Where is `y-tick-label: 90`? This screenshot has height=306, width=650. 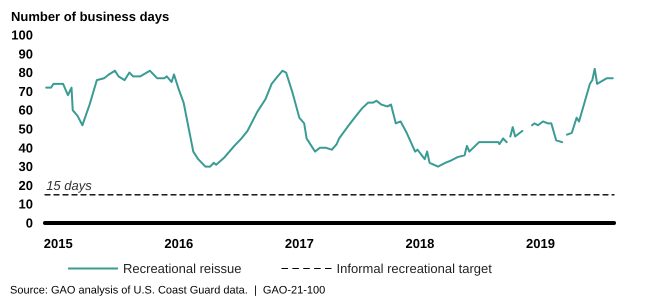
y-tick-label: 90 is located at coordinates (25, 54).